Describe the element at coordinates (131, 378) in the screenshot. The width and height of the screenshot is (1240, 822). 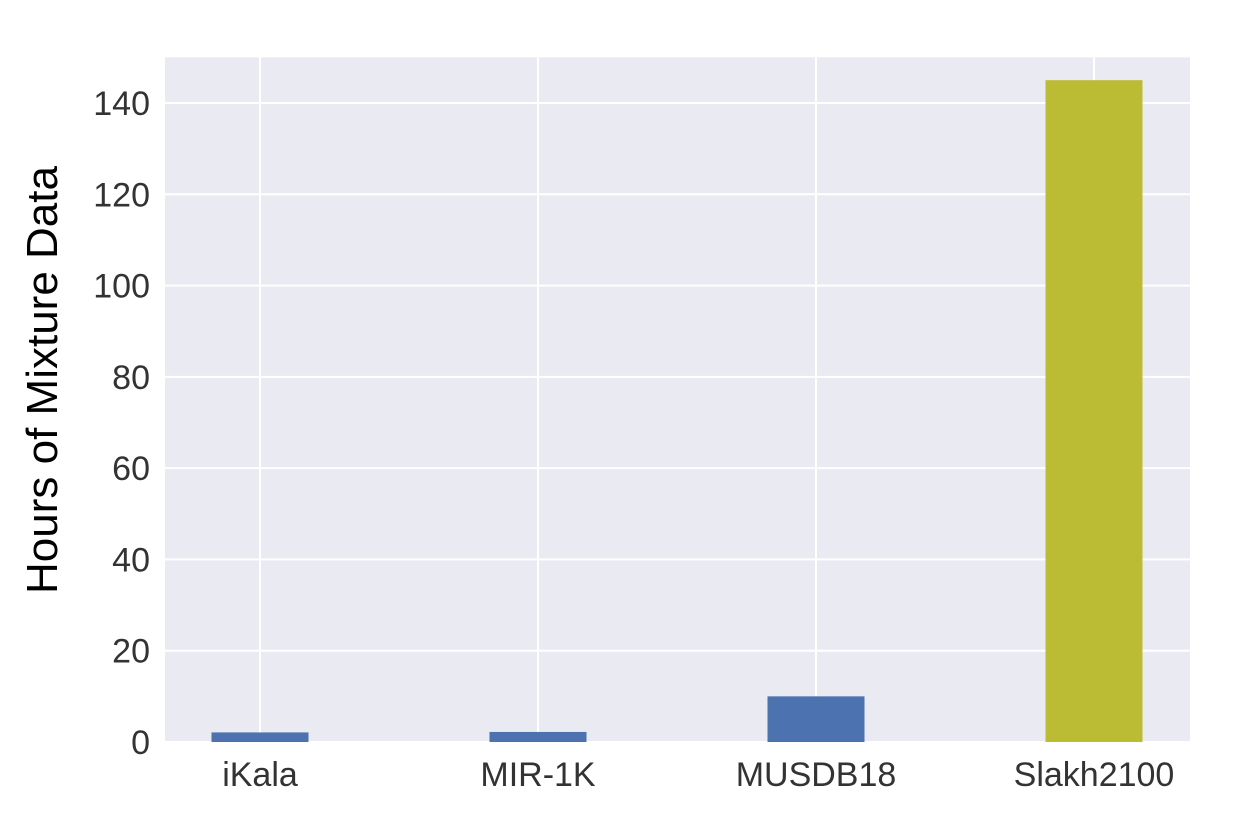
I see `y-tick-label: 80` at that location.